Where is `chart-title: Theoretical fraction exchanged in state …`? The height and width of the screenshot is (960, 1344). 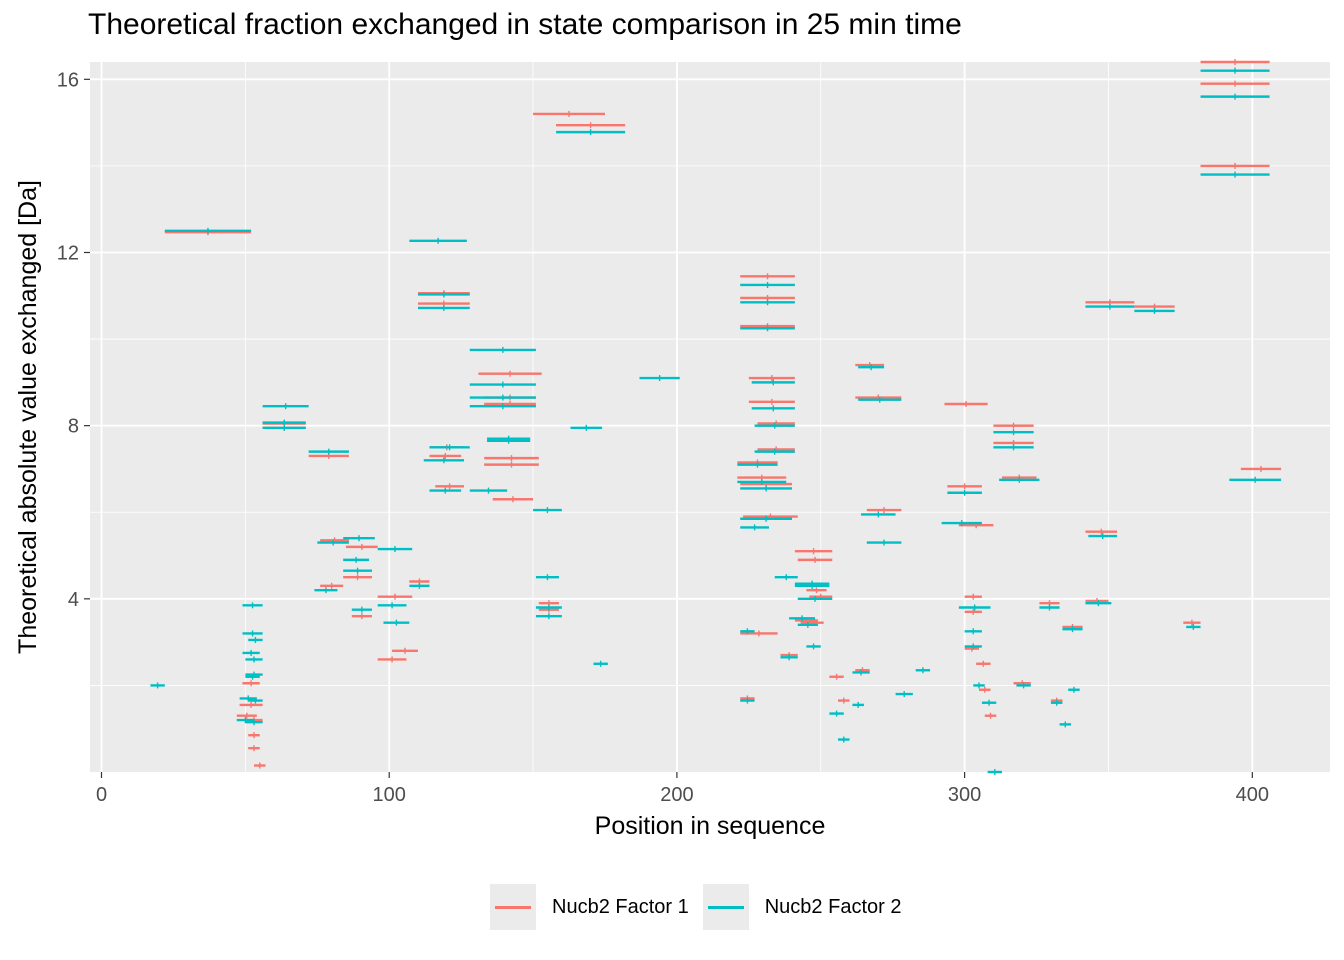 chart-title: Theoretical fraction exchanged in state … is located at coordinates (525, 24).